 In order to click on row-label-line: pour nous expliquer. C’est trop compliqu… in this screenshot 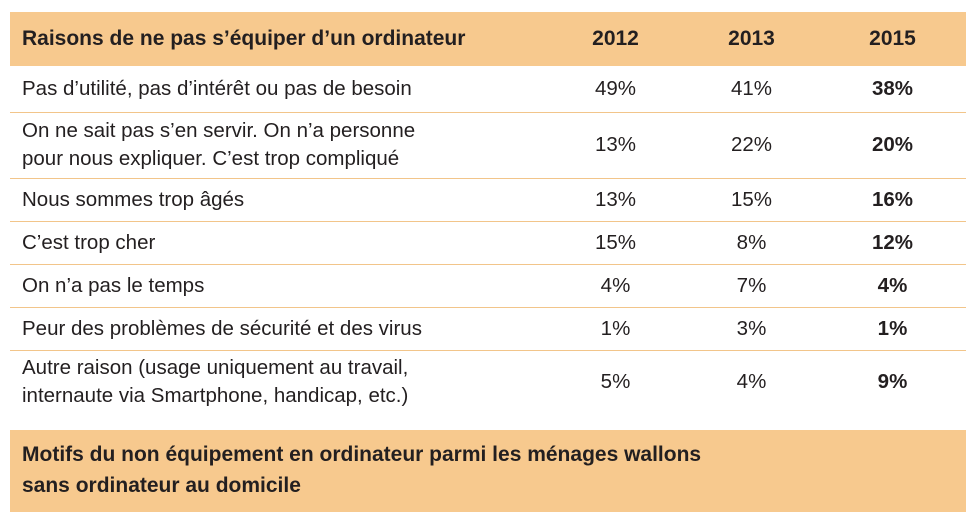, I will do `click(211, 158)`.